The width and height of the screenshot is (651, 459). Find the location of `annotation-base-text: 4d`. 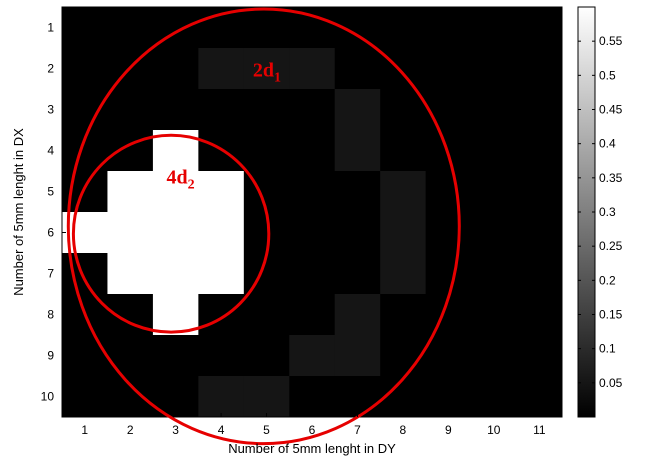

annotation-base-text: 4d is located at coordinates (177, 177).